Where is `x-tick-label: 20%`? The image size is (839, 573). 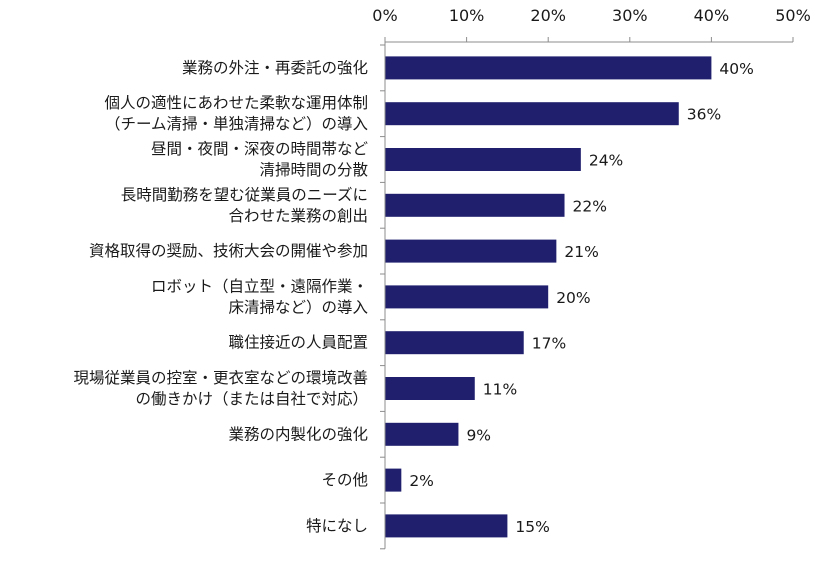 x-tick-label: 20% is located at coordinates (548, 15).